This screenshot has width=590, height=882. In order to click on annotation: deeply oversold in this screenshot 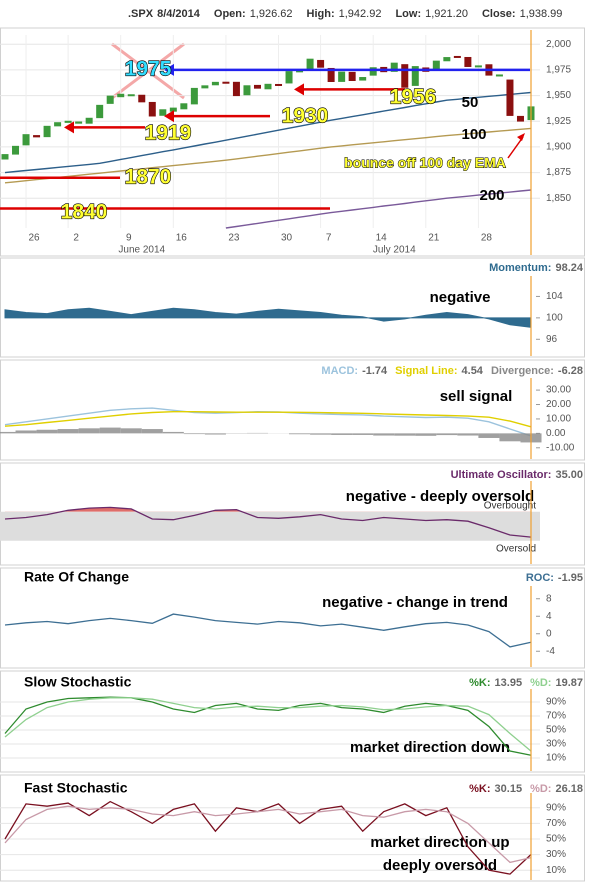, I will do `click(440, 865)`.